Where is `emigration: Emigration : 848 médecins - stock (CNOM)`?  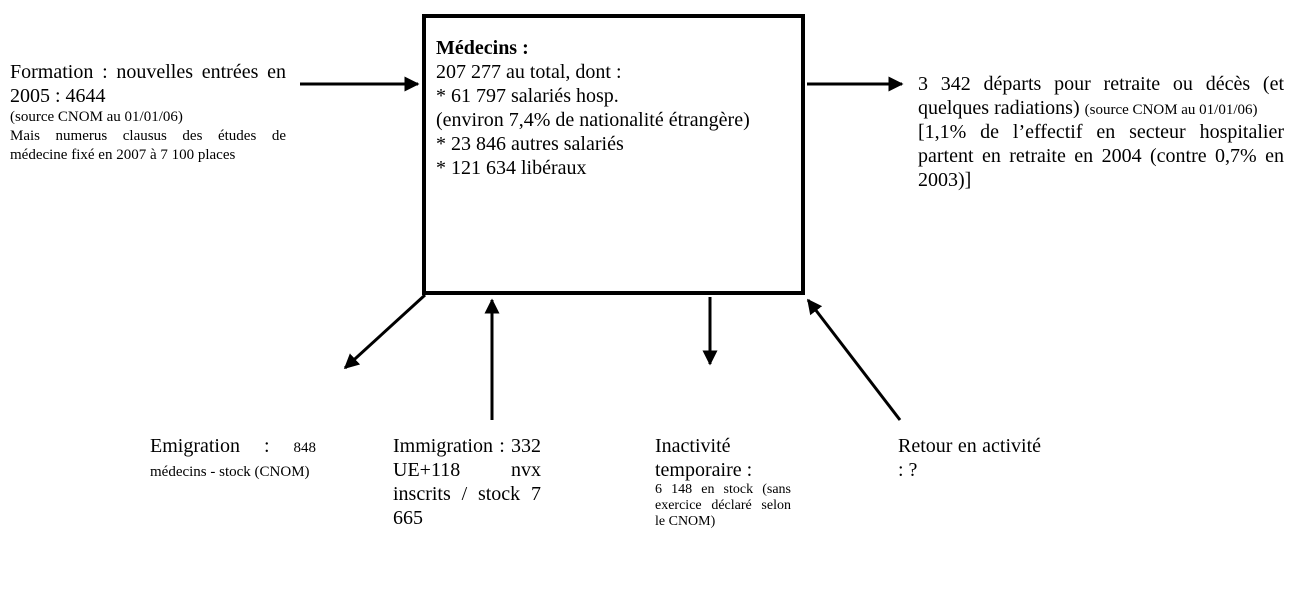
emigration: Emigration : 848 médecins - stock (CNOM) is located at coordinates (233, 458).